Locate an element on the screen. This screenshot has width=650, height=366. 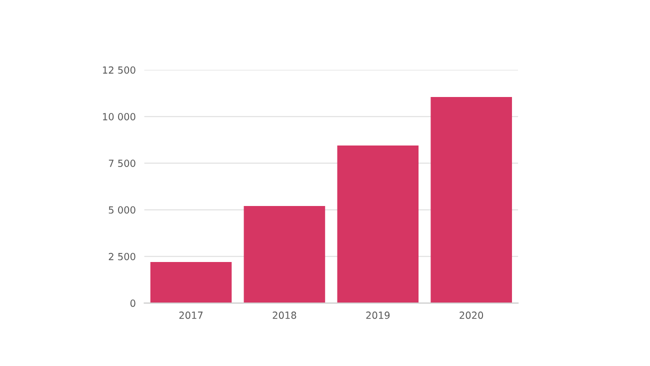
x-tick-label: 2019 is located at coordinates (378, 315).